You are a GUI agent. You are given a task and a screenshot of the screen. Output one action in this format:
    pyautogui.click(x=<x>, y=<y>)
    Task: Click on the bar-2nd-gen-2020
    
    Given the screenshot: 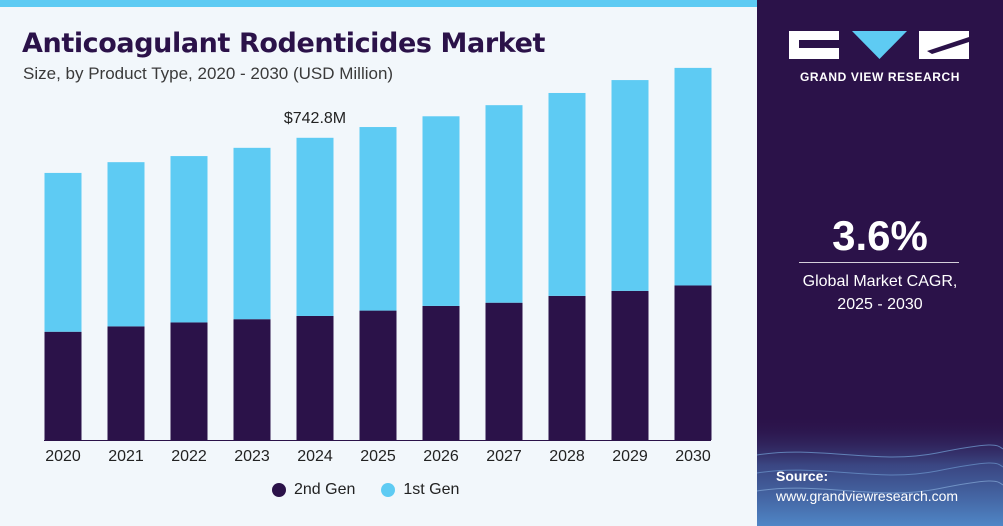 What is the action you would take?
    pyautogui.click(x=63, y=385)
    